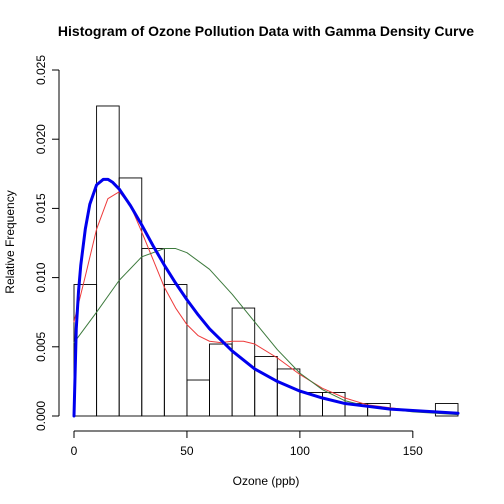  Describe the element at coordinates (41, 208) in the screenshot. I see `y-tick-label-3: 0.015` at that location.